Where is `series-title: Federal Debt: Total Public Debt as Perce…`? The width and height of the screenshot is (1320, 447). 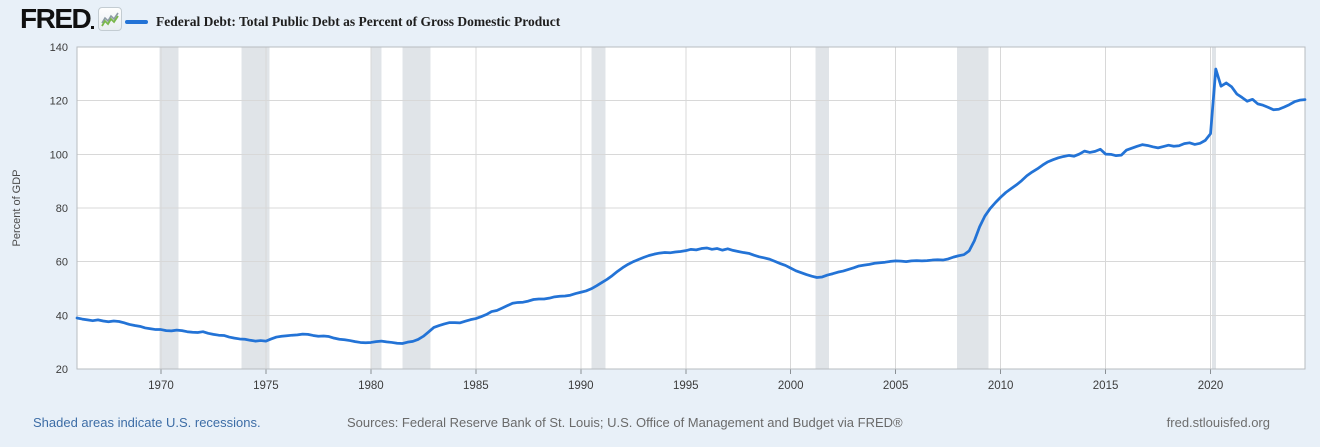 series-title: Federal Debt: Total Public Debt as Perce… is located at coordinates (358, 21).